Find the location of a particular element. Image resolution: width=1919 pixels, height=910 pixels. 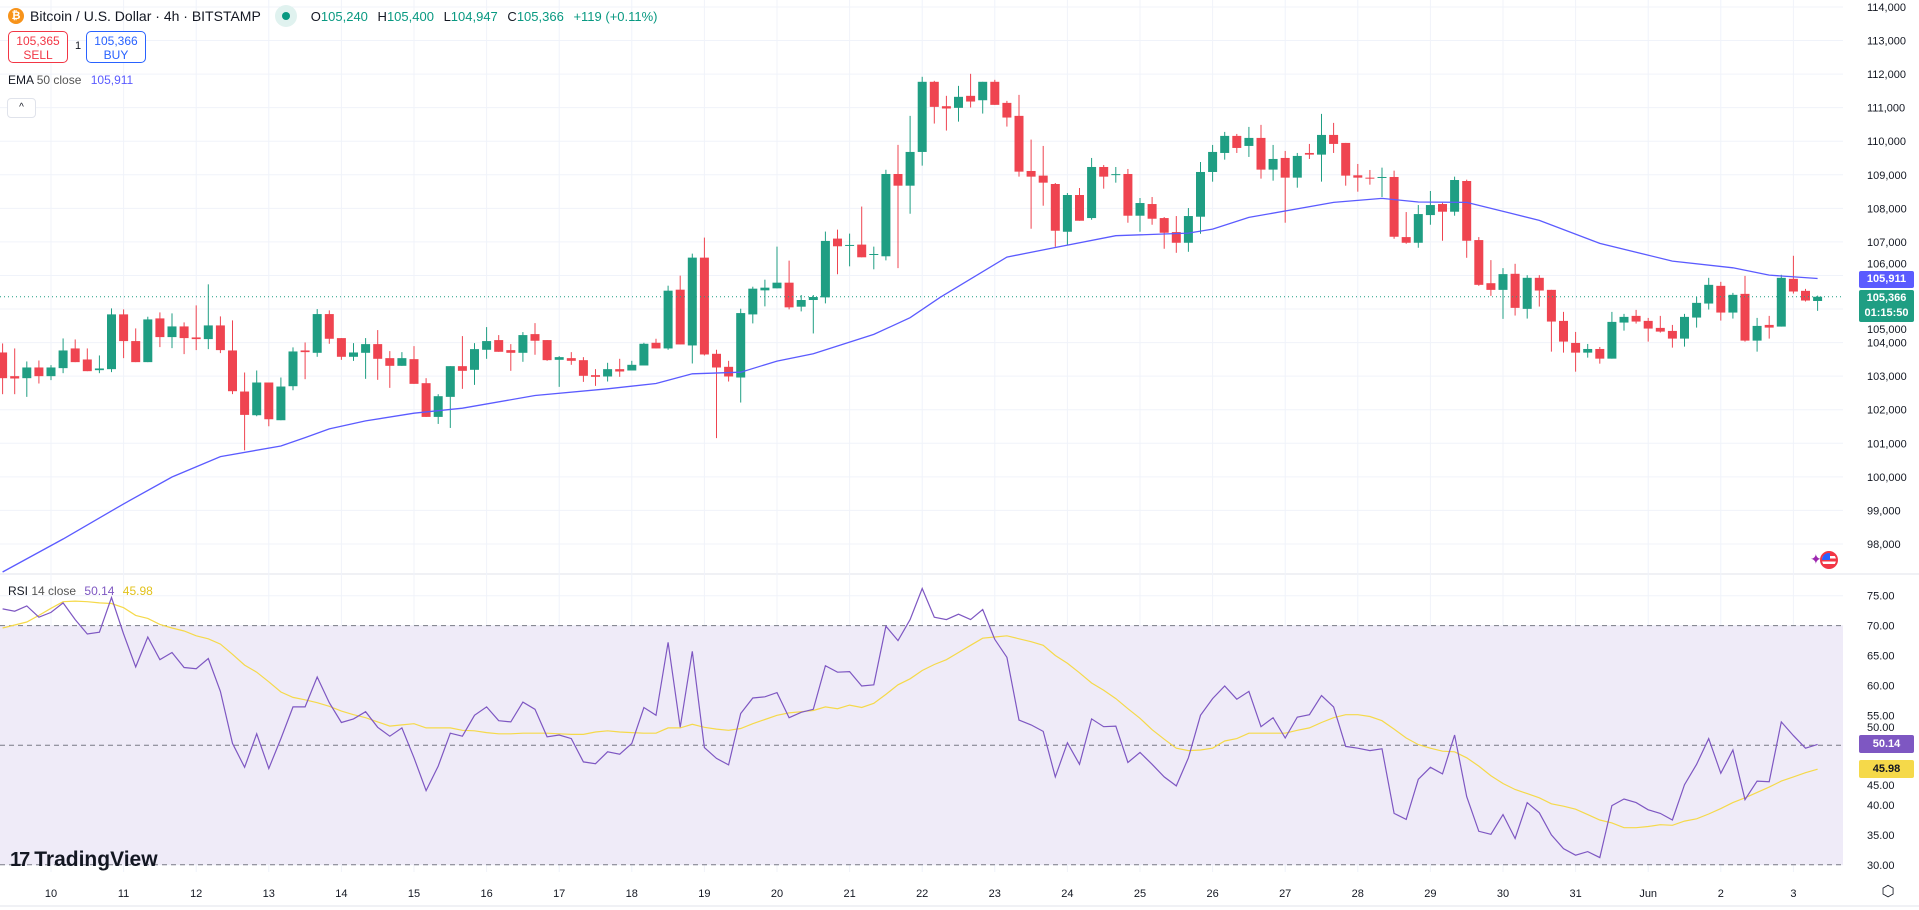

tradingview-logo: 17 TradingView is located at coordinates (84, 860).